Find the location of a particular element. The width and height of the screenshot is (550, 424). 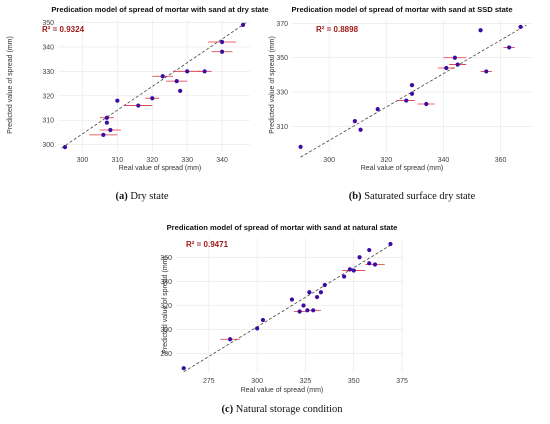

x-tick-label: 375 is located at coordinates (402, 381).